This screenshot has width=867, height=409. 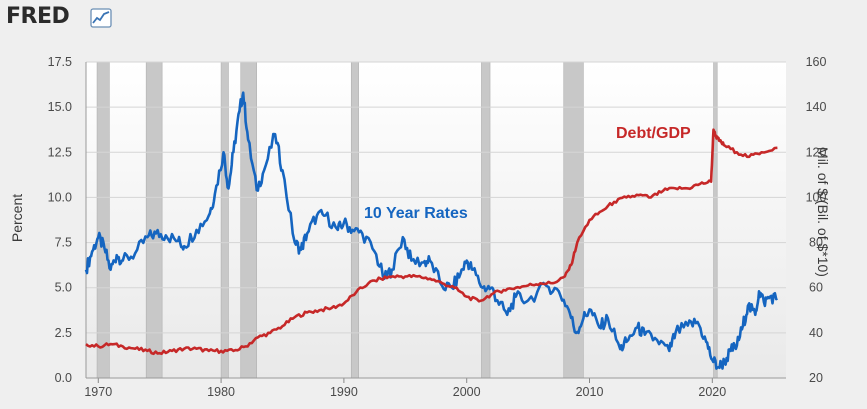 What do you see at coordinates (816, 378) in the screenshot?
I see `y-tick-right-label: 20` at bounding box center [816, 378].